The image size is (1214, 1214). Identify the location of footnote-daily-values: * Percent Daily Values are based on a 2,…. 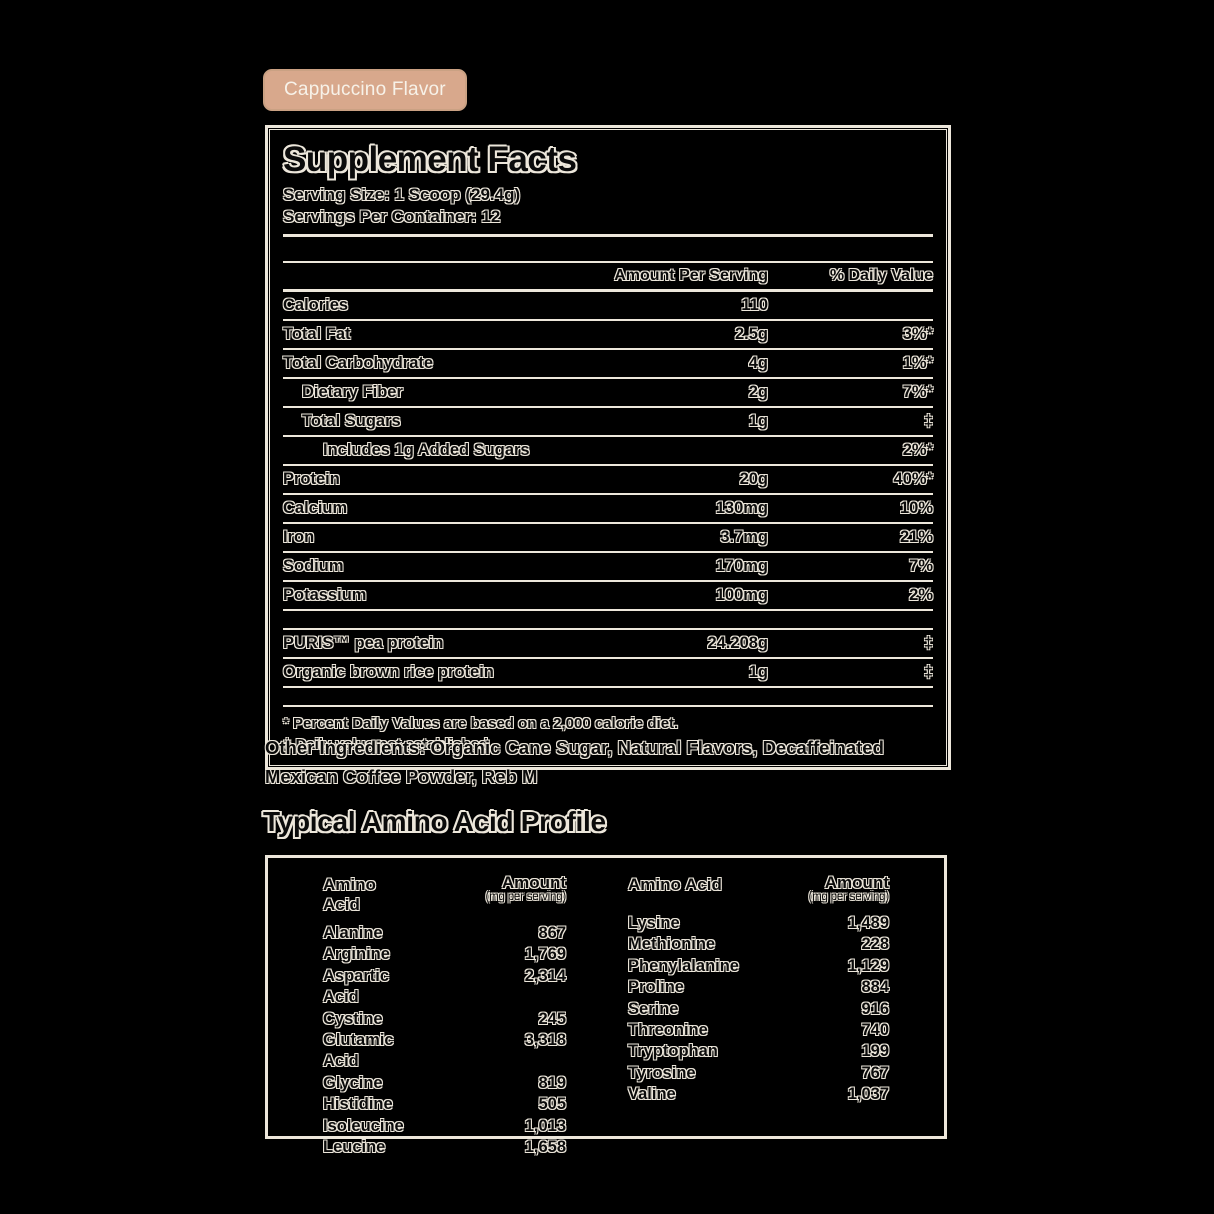
(481, 723).